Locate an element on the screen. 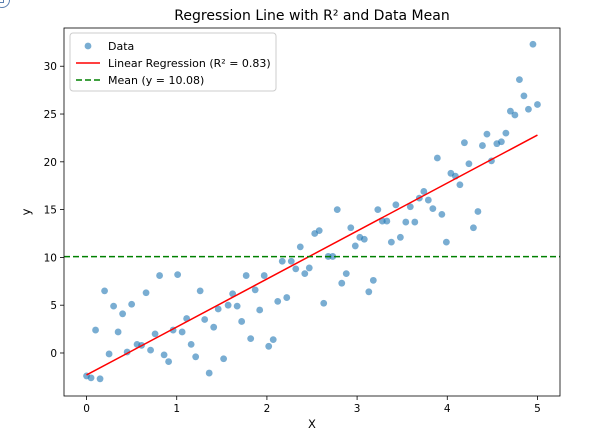 The width and height of the screenshot is (610, 443). chart-title: Regression Line with R² and Data Mean is located at coordinates (311, 16).